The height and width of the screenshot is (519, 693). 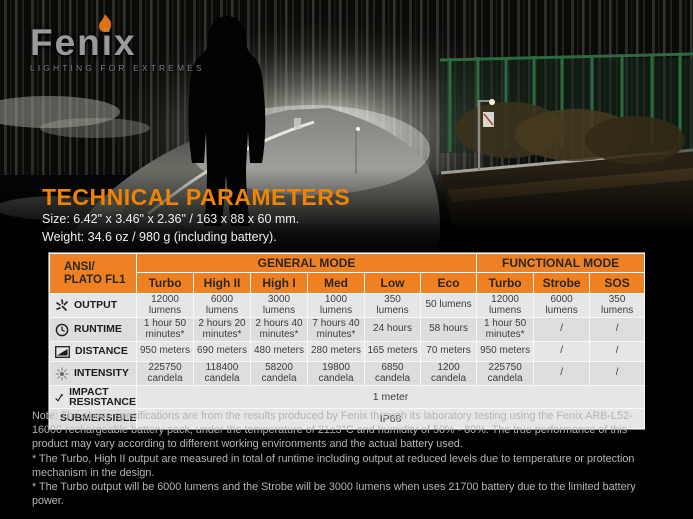 I want to click on standard-label-line2: PLATO FL1, so click(x=95, y=279).